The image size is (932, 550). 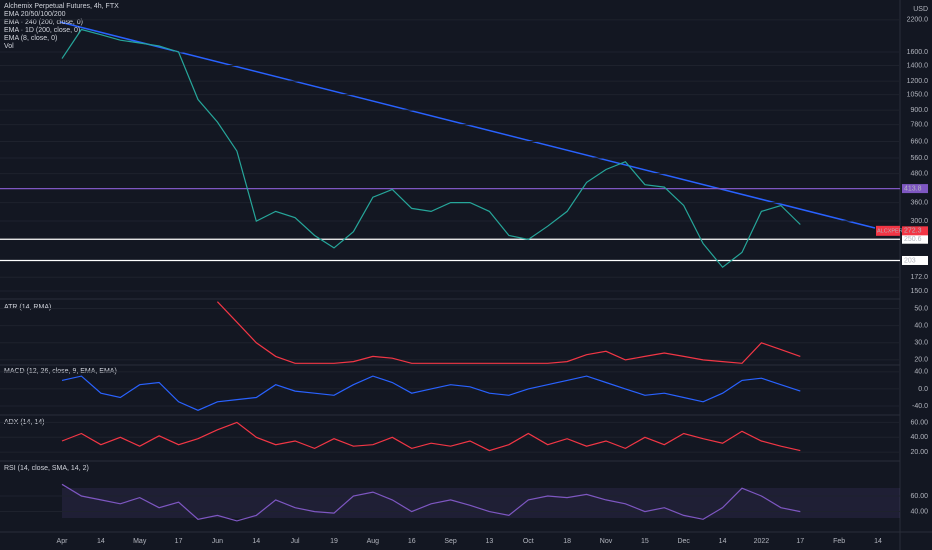 I want to click on x-tick-label: May, so click(x=140, y=541).